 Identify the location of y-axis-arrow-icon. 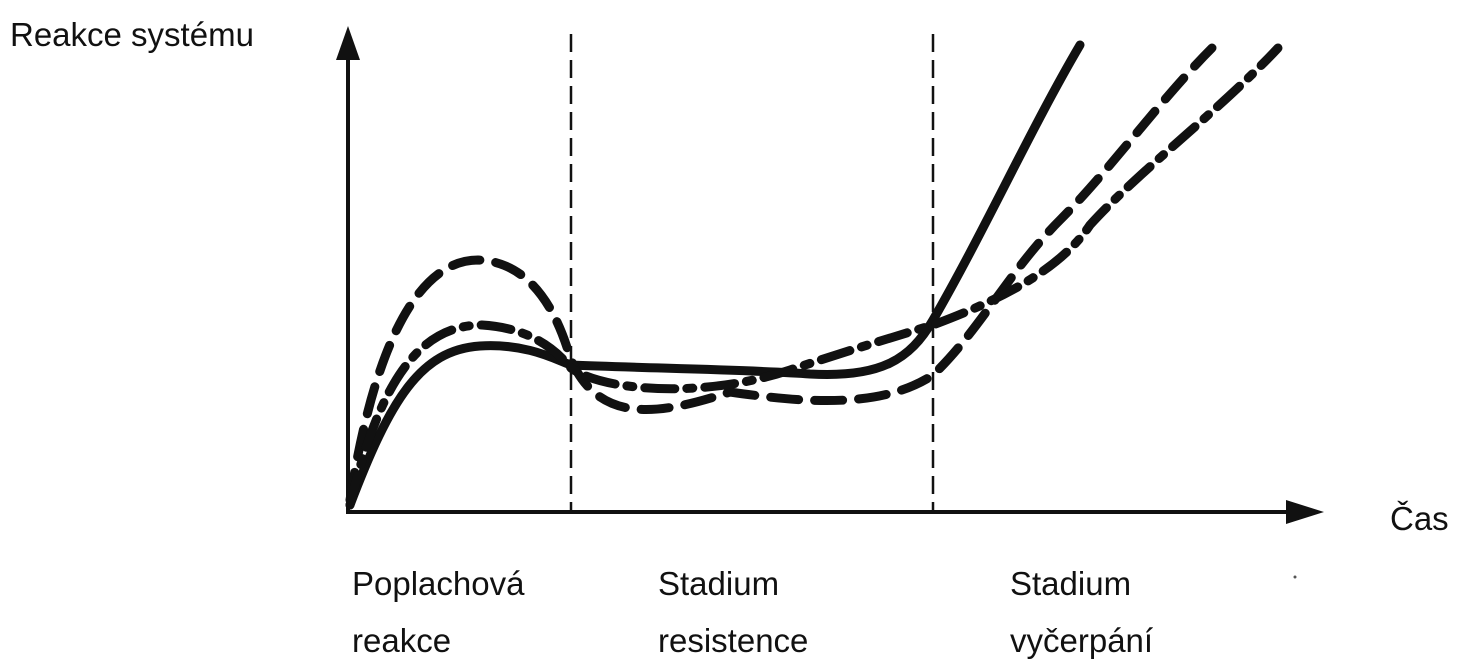
(348, 43).